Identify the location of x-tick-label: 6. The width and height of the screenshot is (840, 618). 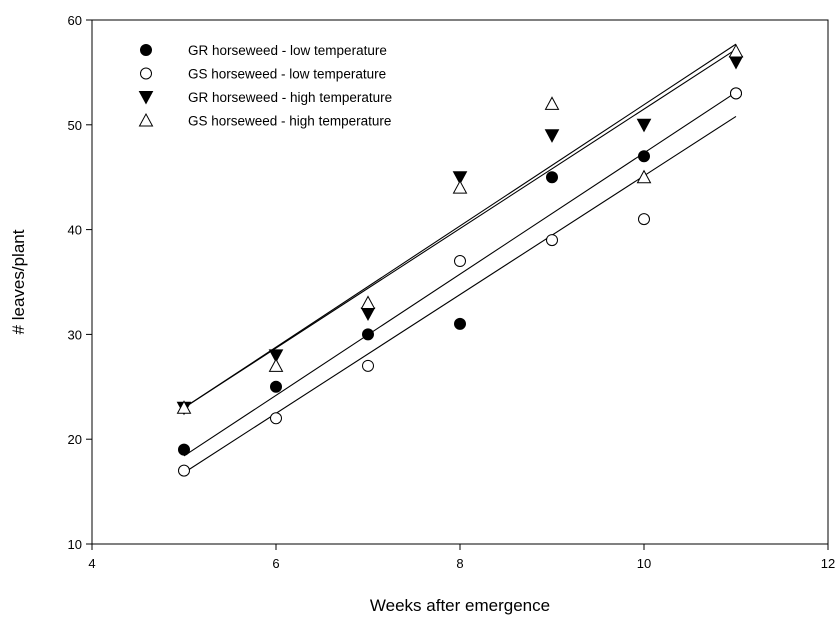
(275, 563).